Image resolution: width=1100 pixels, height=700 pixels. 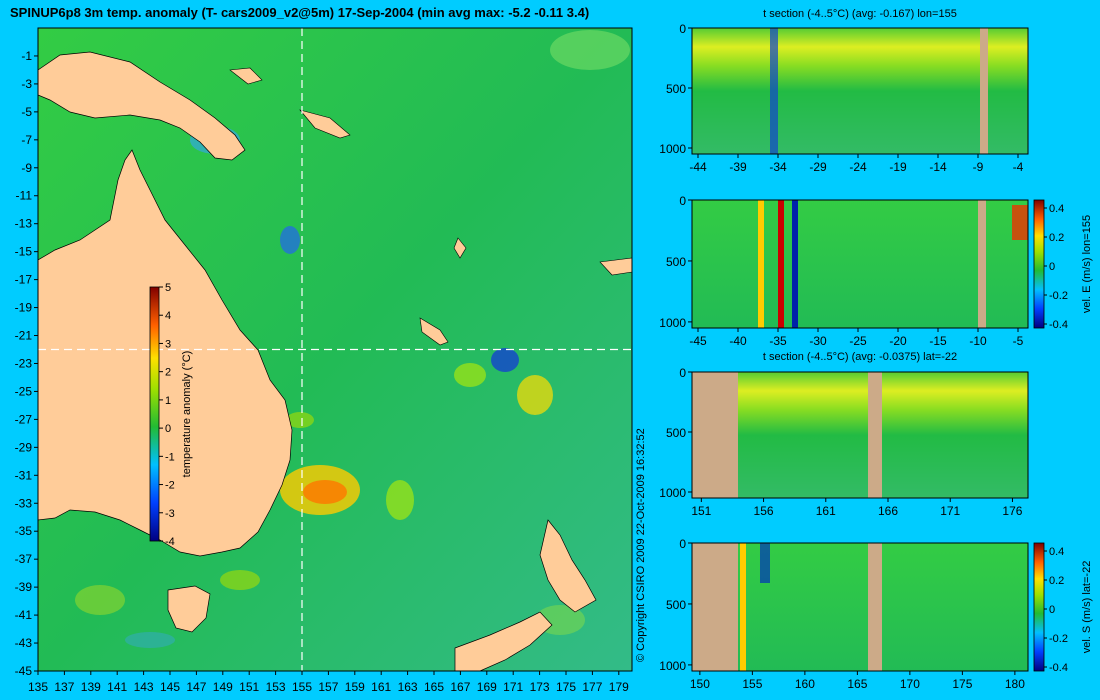 I want to click on panel-2-land-b, so click(x=875, y=435).